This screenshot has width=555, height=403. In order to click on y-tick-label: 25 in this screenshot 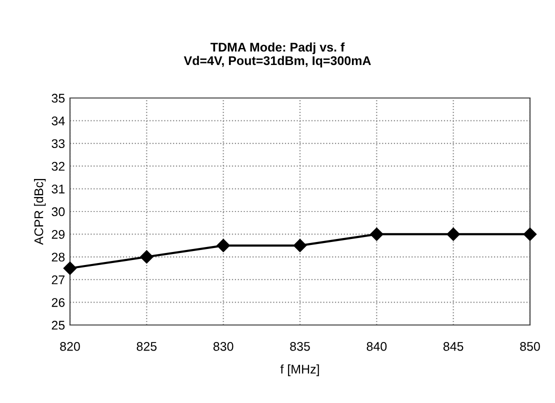, I will do `click(58, 325)`.